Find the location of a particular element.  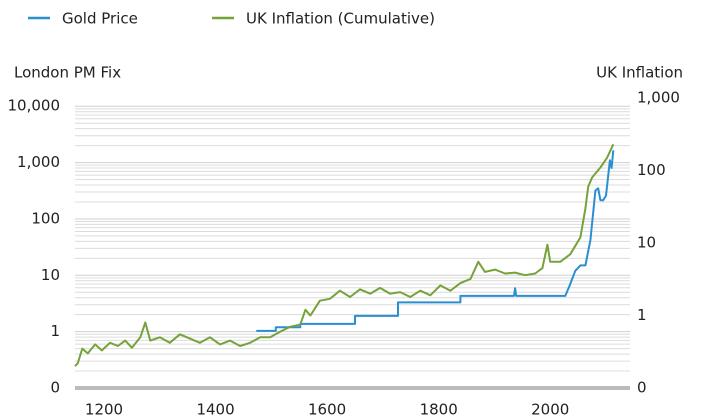

y-tick-label: 10,000 is located at coordinates (34, 106).